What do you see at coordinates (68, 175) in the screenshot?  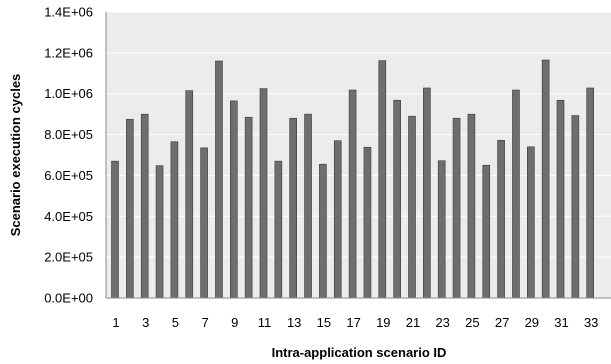 I see `y-tick-label: 6.0E+05` at bounding box center [68, 175].